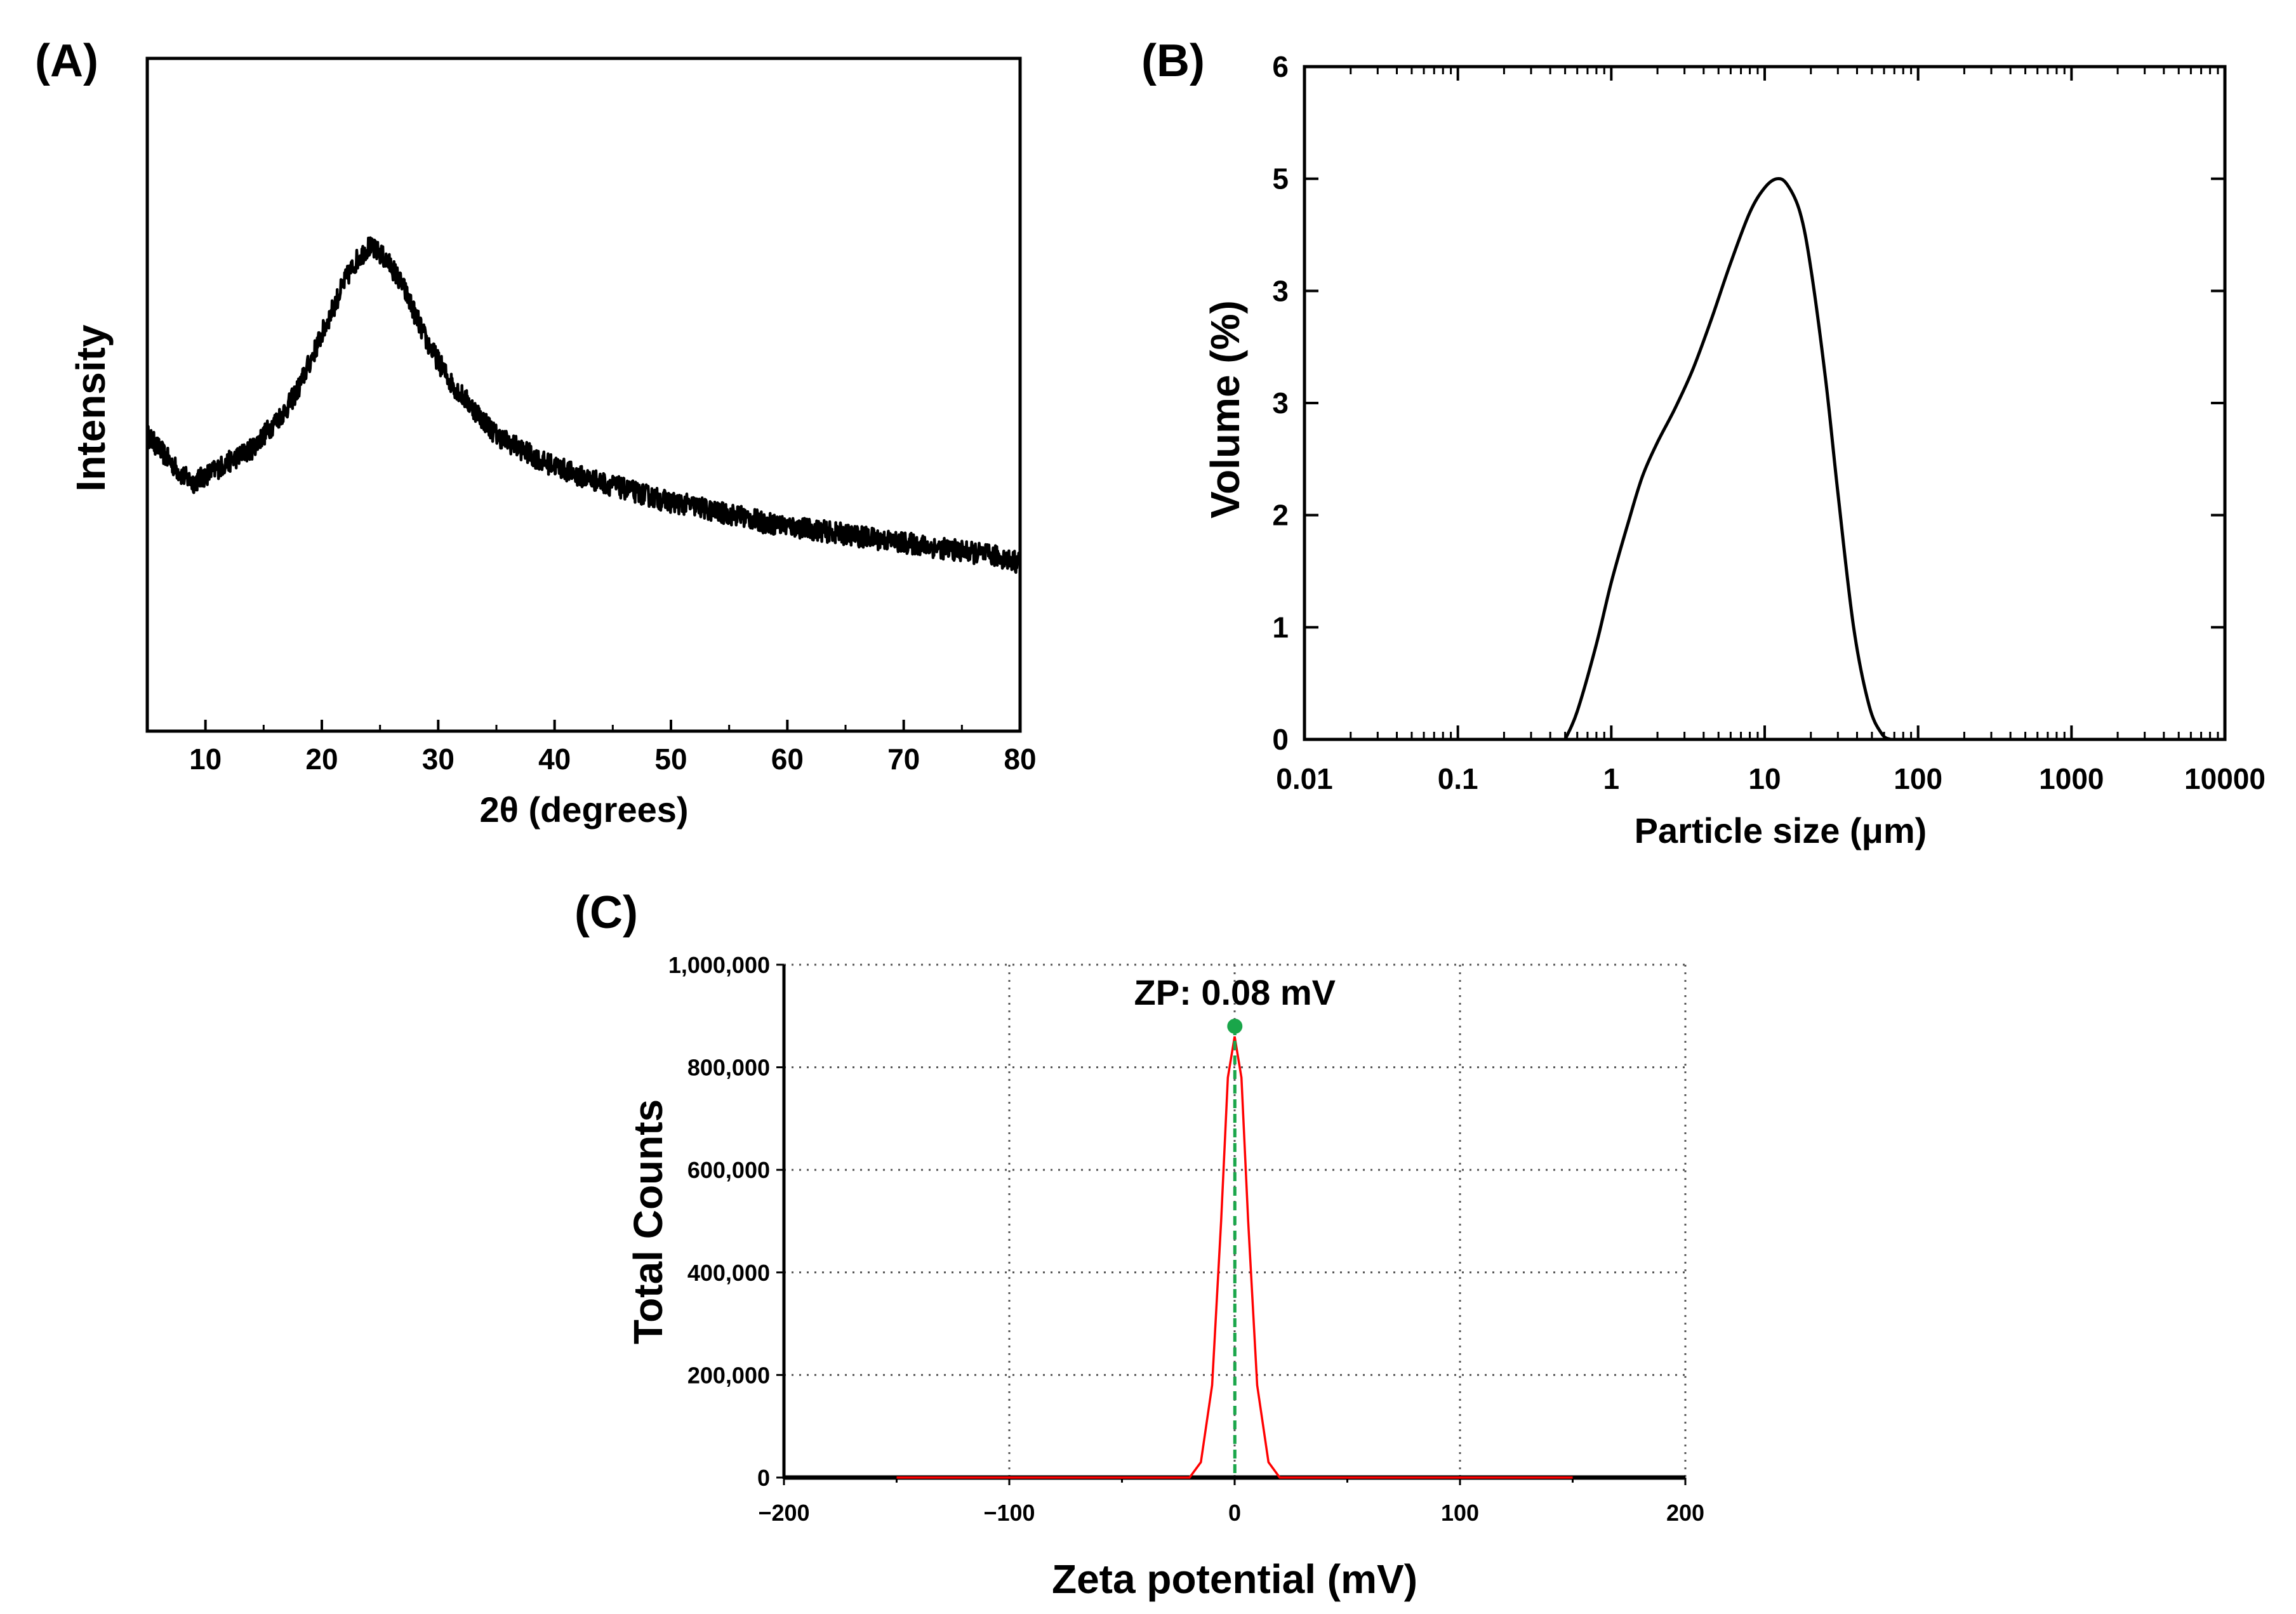 Image resolution: width=2296 pixels, height=1614 pixels. Describe the element at coordinates (1304, 778) in the screenshot. I see `panel-b-xtick-label: 0.01` at that location.